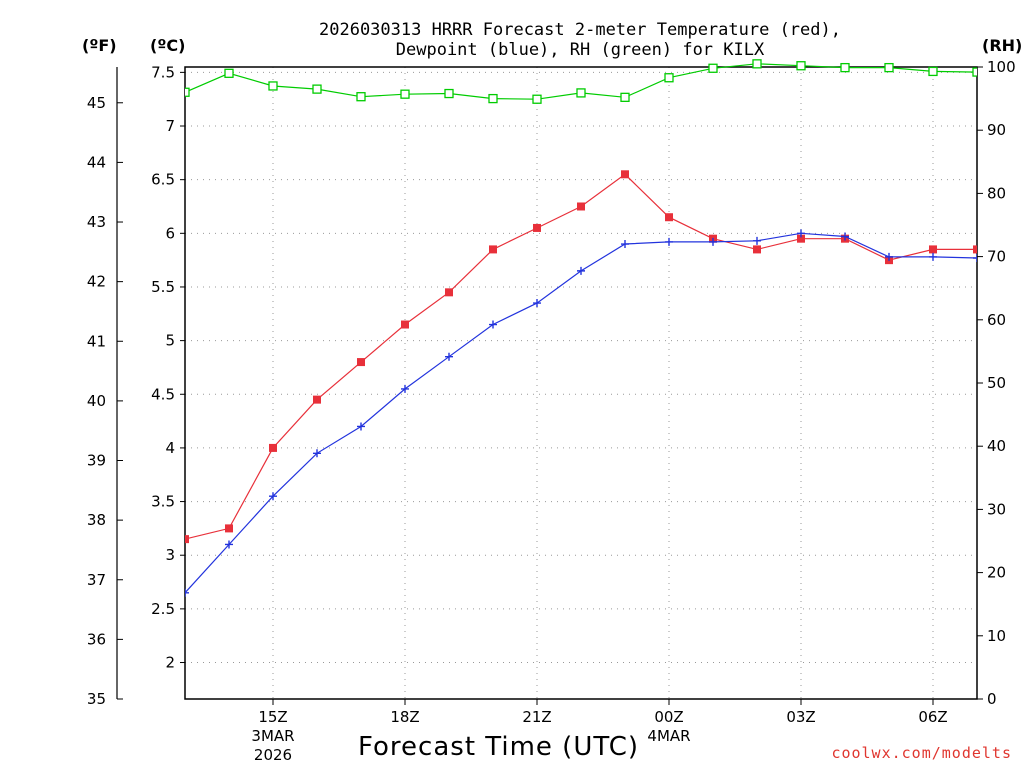 This screenshot has width=1024, height=768. What do you see at coordinates (168, 45) in the screenshot?
I see `celsius-unit-label: (ºC)` at bounding box center [168, 45].